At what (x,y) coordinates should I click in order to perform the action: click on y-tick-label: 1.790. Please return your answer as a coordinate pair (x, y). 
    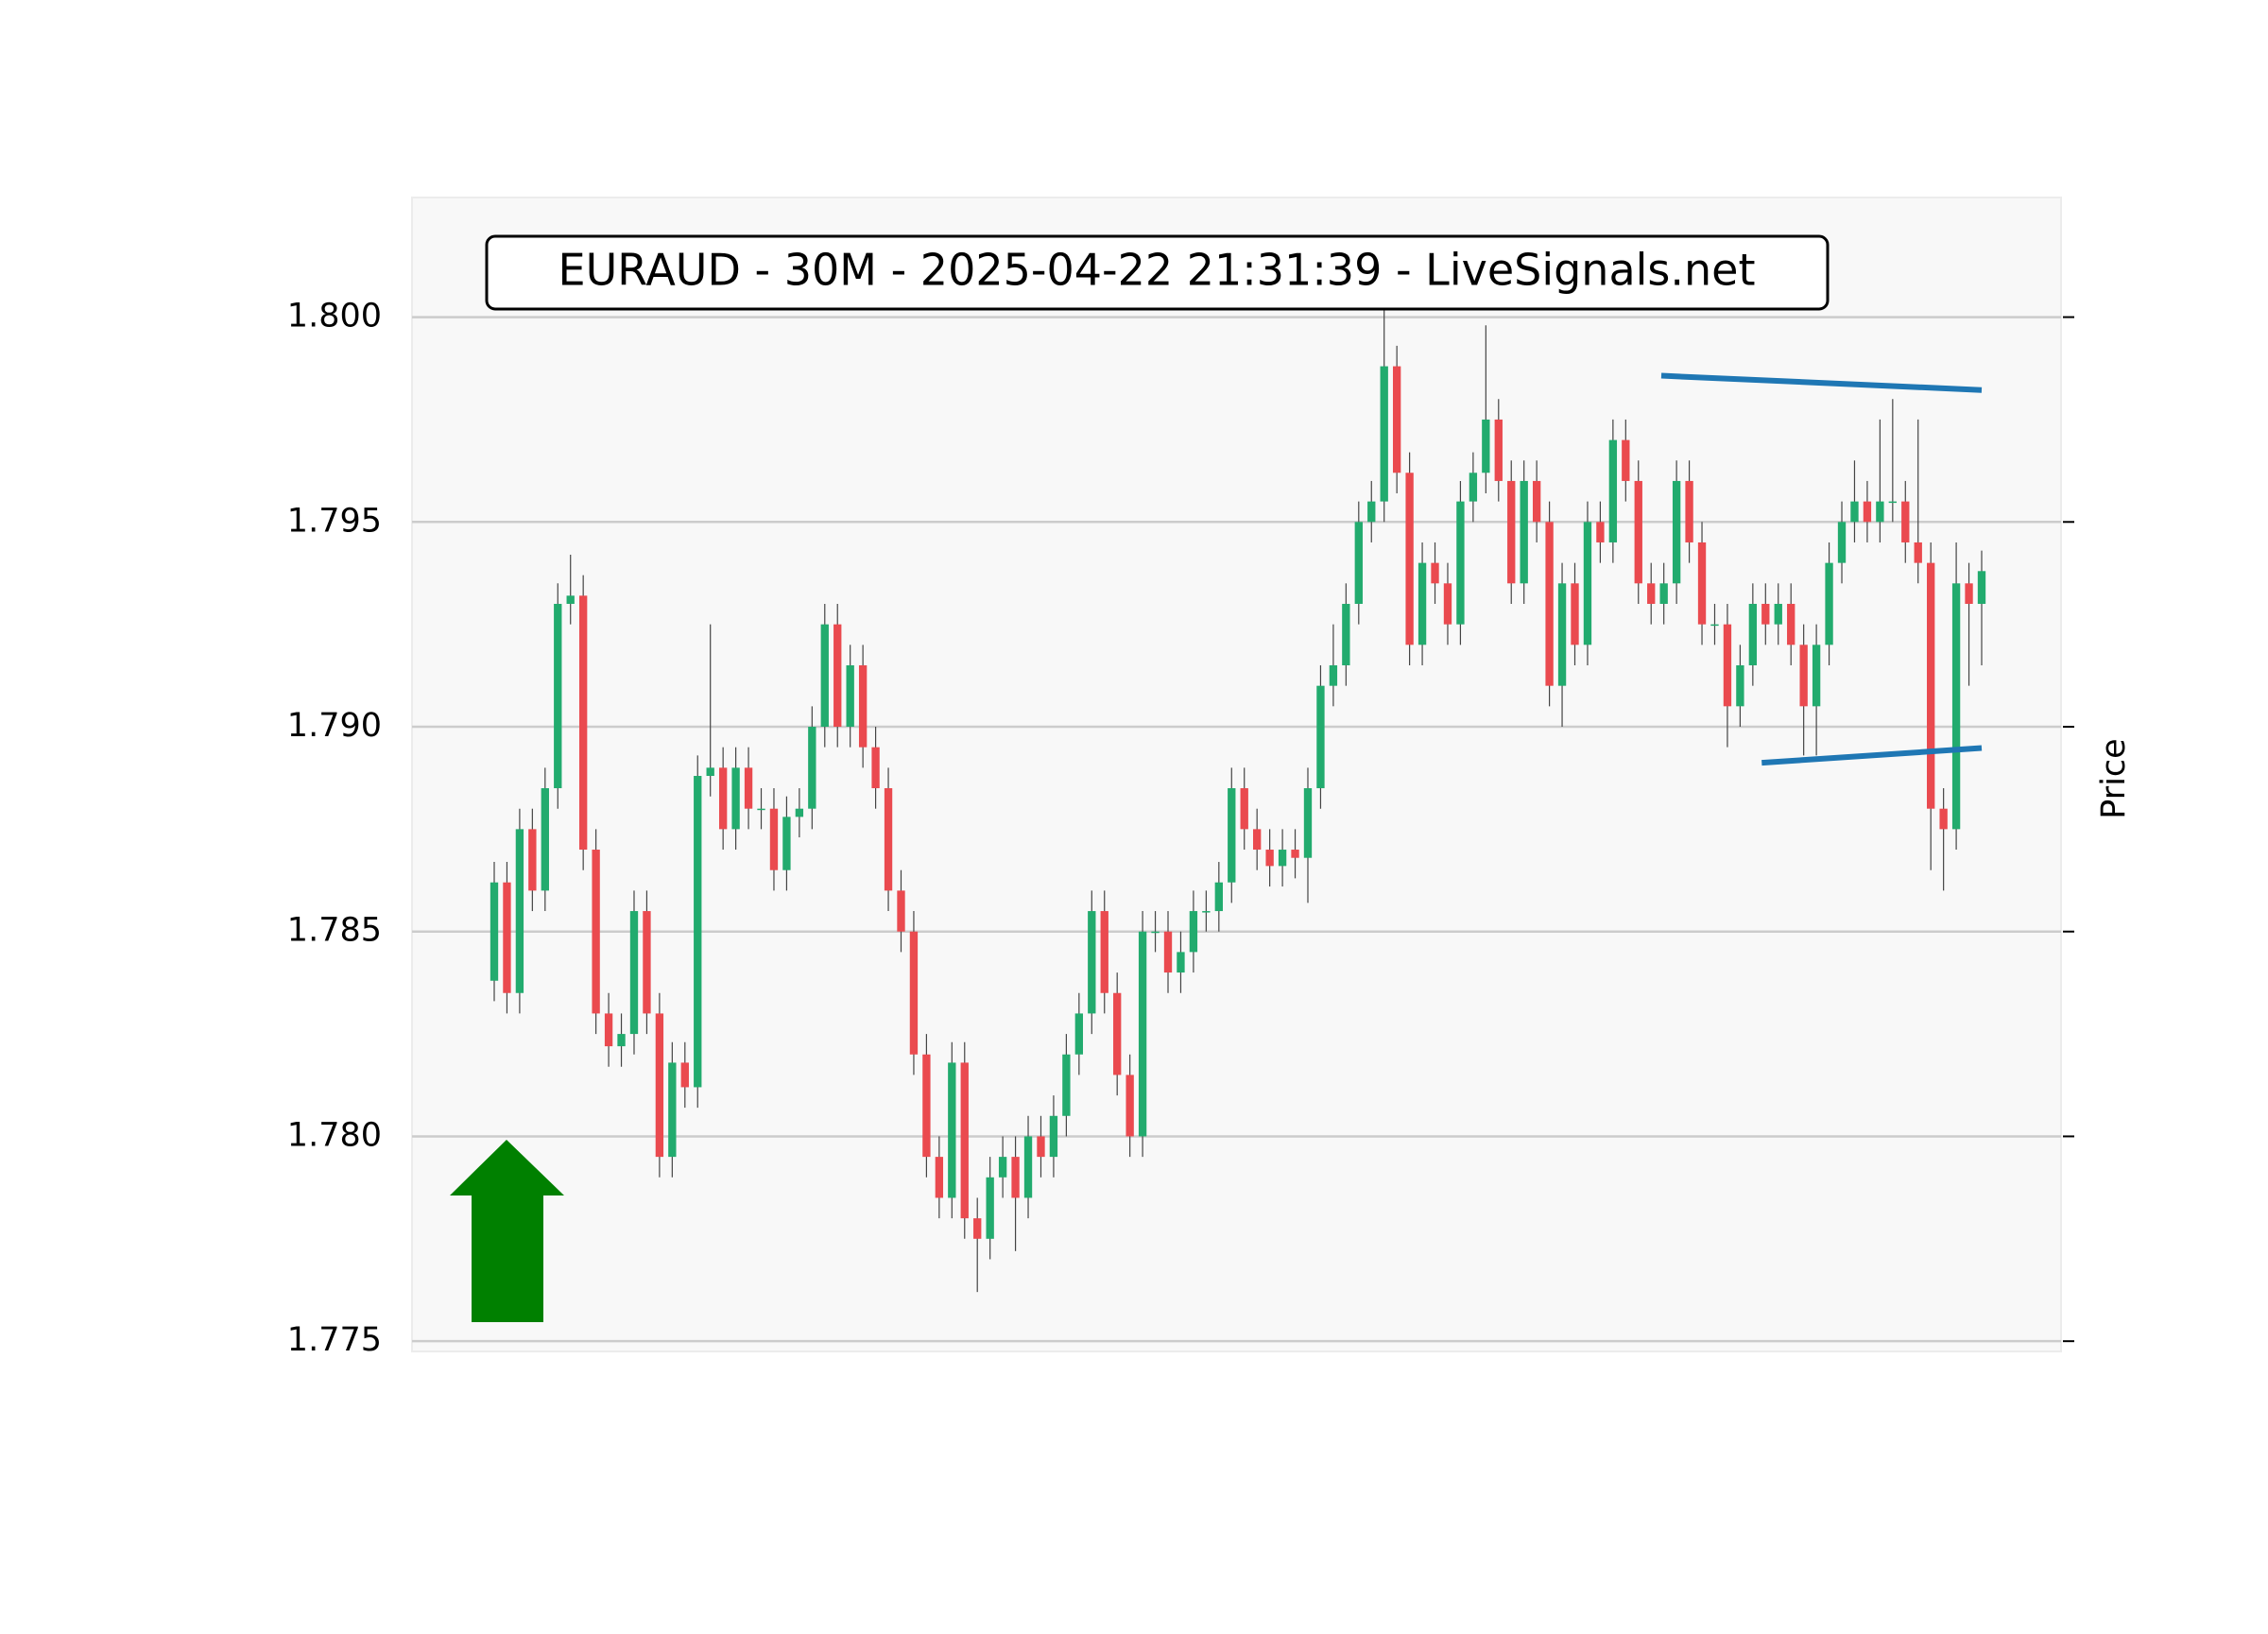
    Looking at the image, I should click on (334, 726).